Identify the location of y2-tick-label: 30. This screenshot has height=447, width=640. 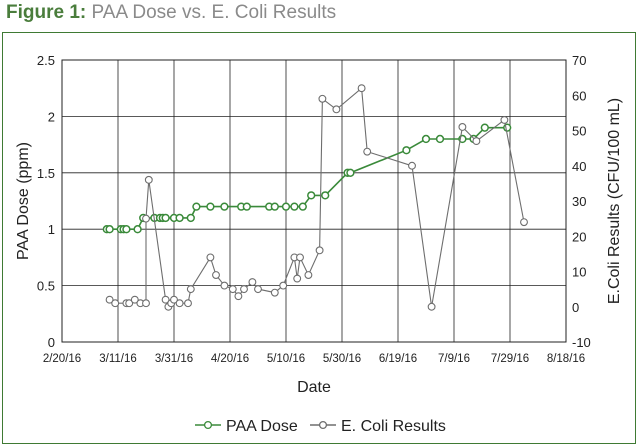
(579, 201).